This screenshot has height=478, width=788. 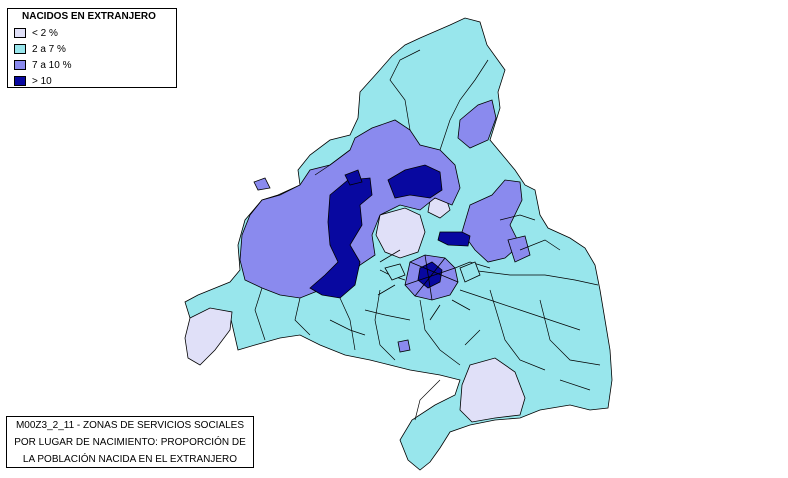 I want to click on legend-item-very-high: > 10, so click(x=92, y=81).